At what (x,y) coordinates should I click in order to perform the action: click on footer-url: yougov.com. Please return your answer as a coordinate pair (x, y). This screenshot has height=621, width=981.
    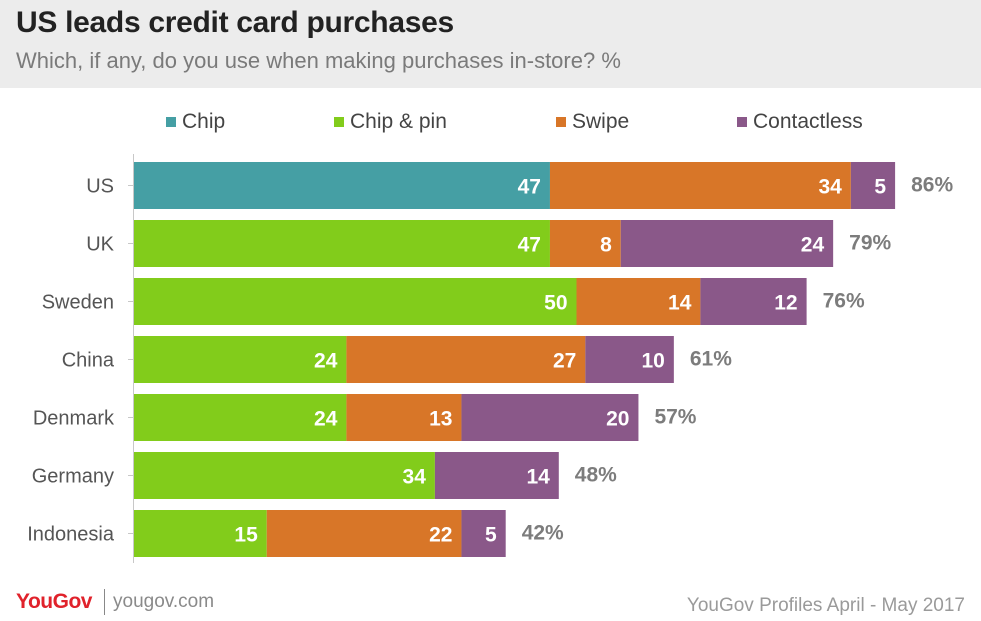
    Looking at the image, I should click on (164, 601).